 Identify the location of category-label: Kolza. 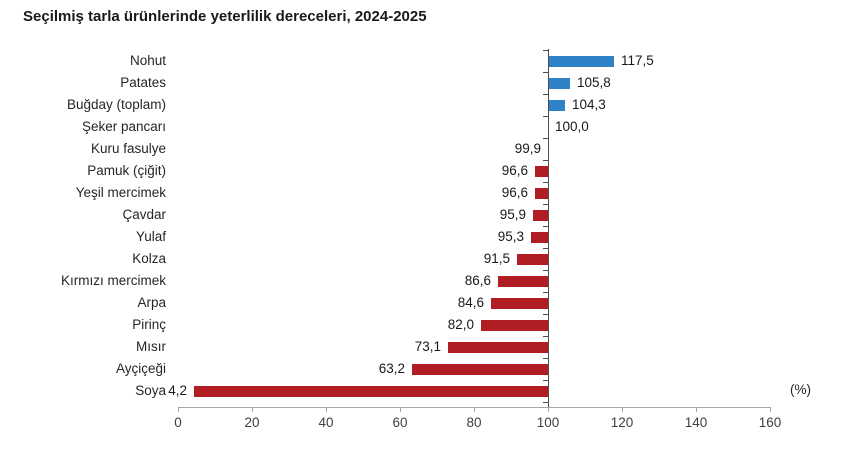
(149, 258).